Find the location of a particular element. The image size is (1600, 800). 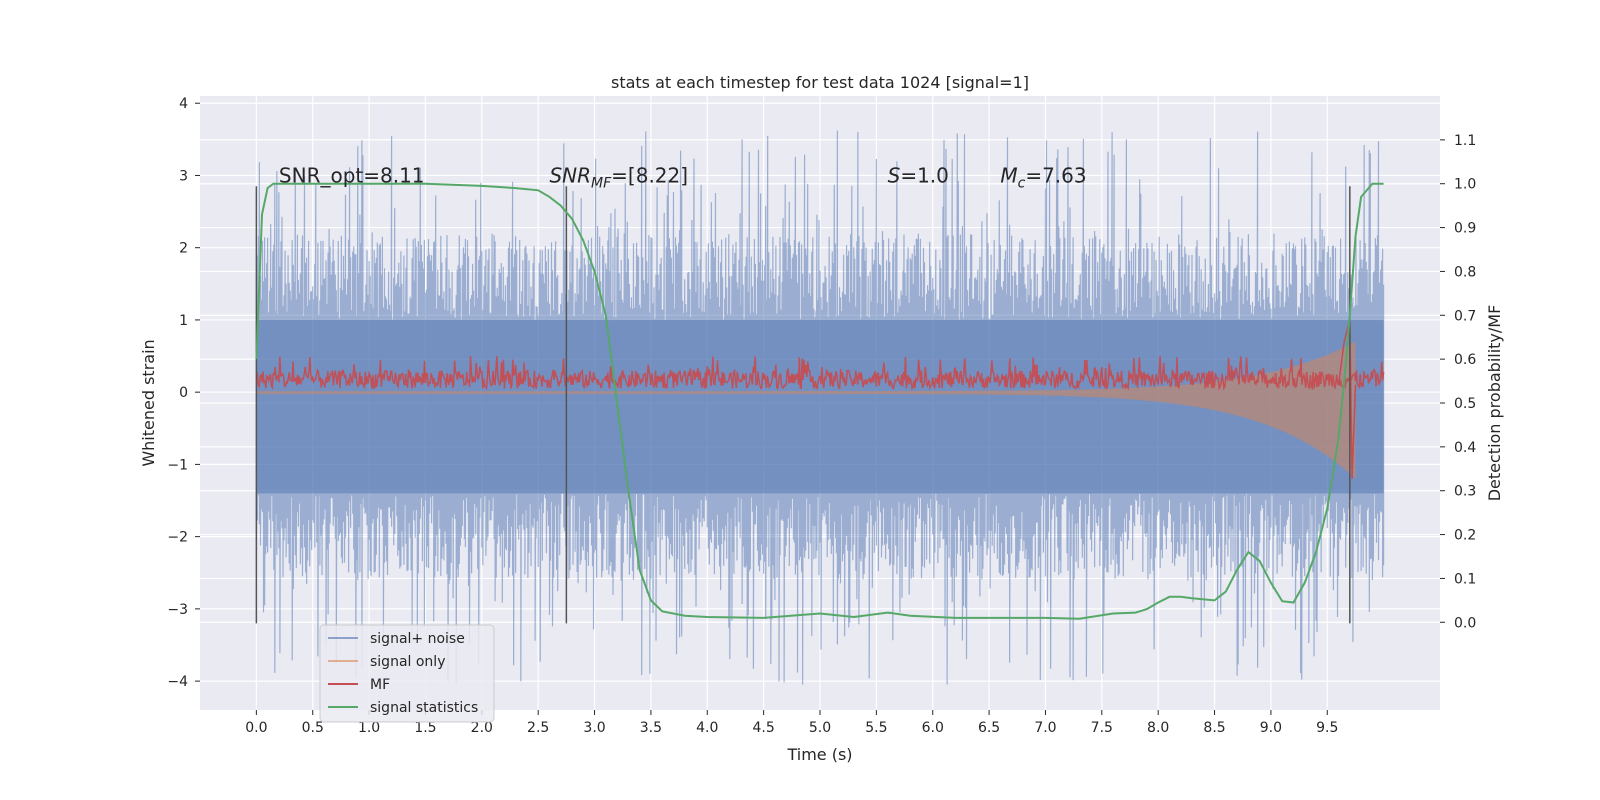

y-tick-label-right-0: 1.1 is located at coordinates (1465, 141).